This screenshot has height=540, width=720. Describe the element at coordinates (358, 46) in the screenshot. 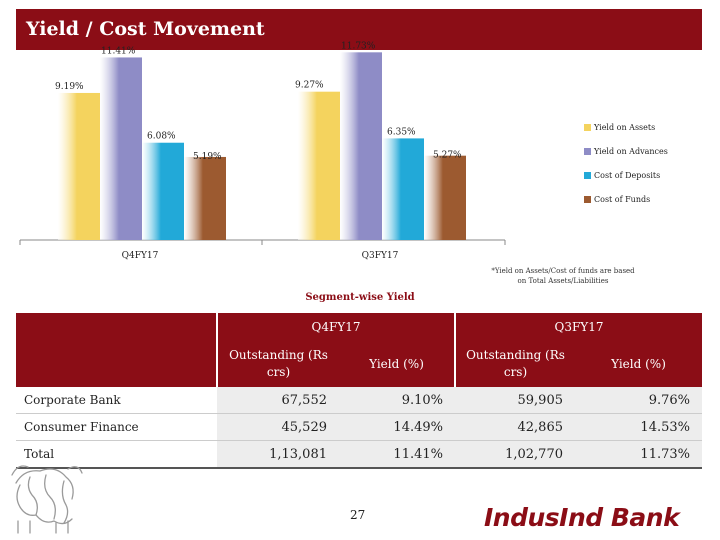

I see `data-label: 11.73%` at that location.